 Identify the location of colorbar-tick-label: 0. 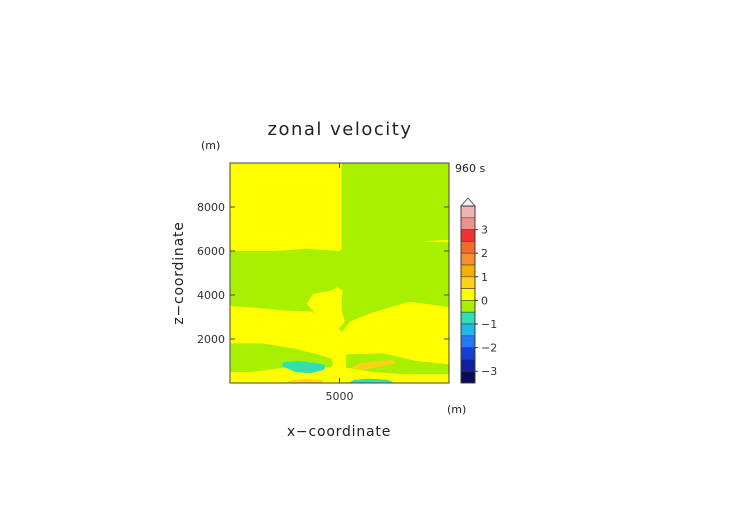
(484, 300).